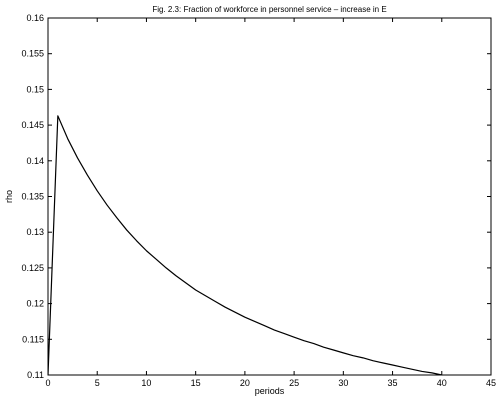 This screenshot has height=402, width=499. Describe the element at coordinates (442, 383) in the screenshot. I see `x-tick-label: 40` at that location.